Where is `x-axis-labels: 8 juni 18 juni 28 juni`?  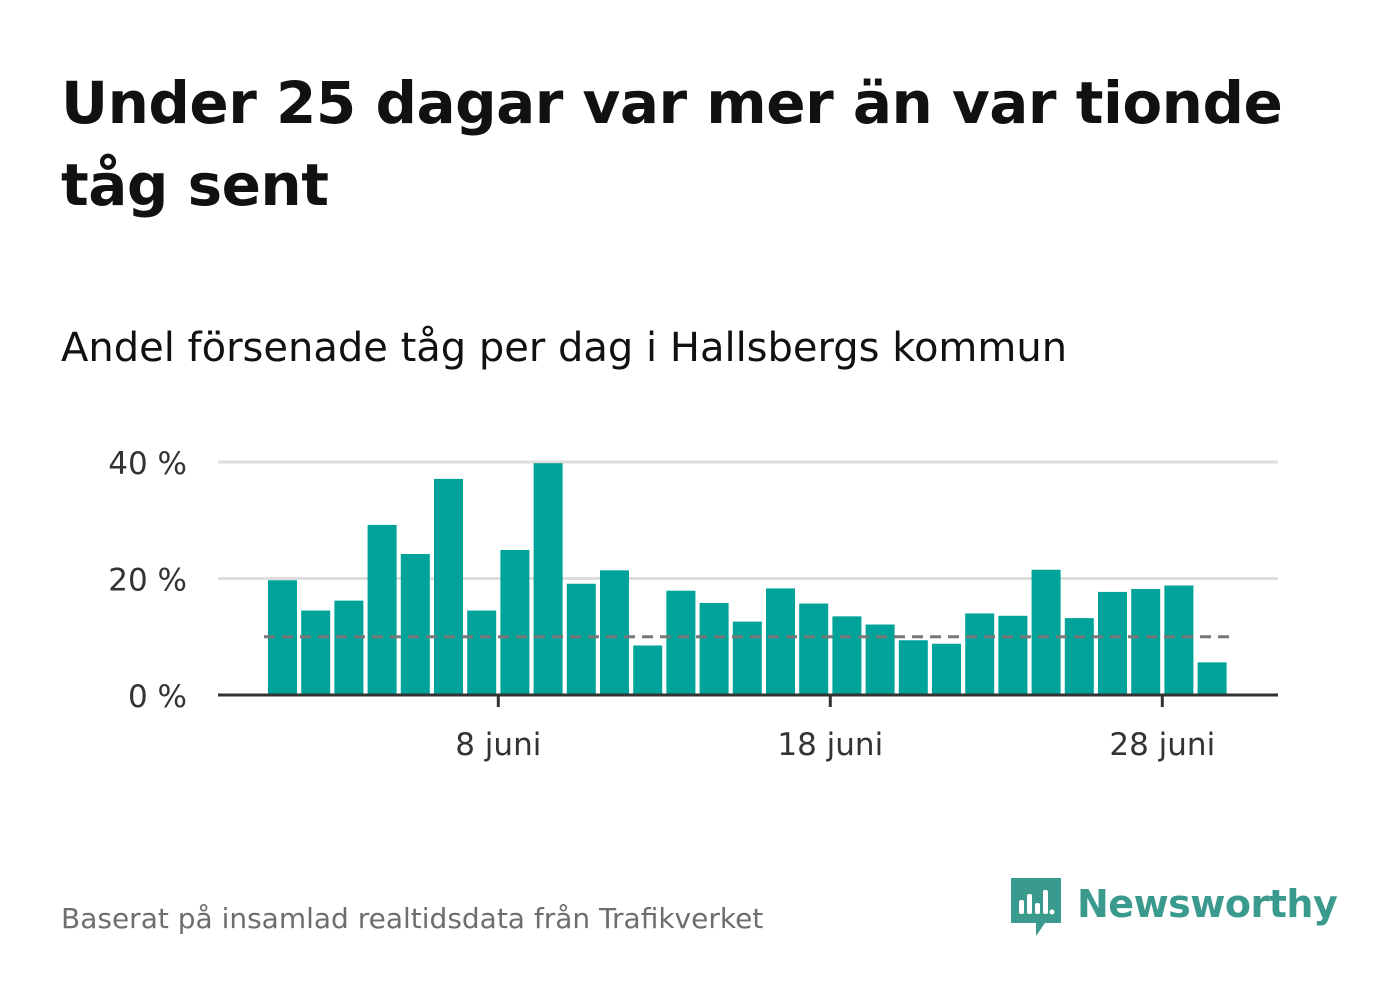 x-axis-labels: 8 juni 18 juni 28 juni is located at coordinates (835, 745).